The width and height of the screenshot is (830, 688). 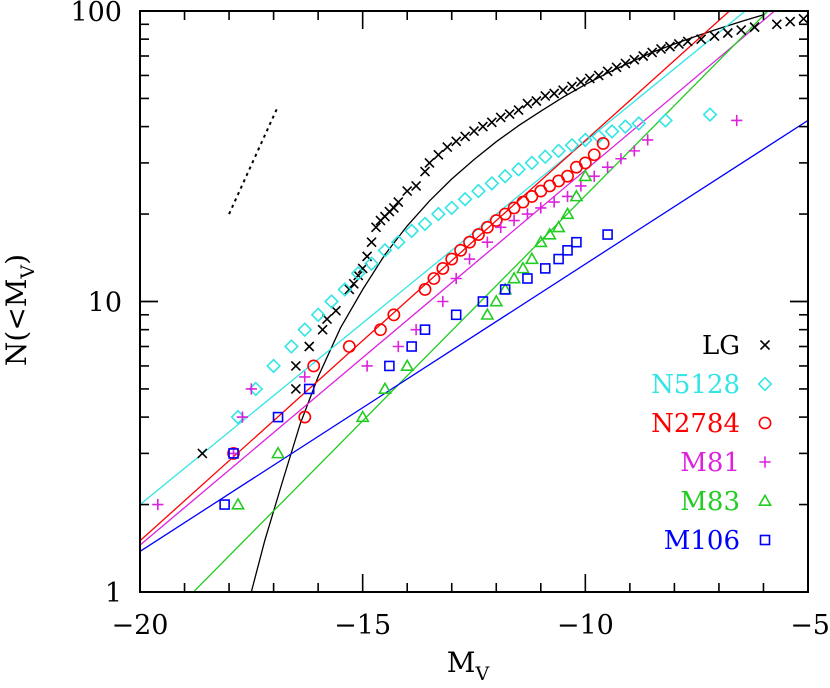 I want to click on legend-label: M81, so click(x=710, y=463).